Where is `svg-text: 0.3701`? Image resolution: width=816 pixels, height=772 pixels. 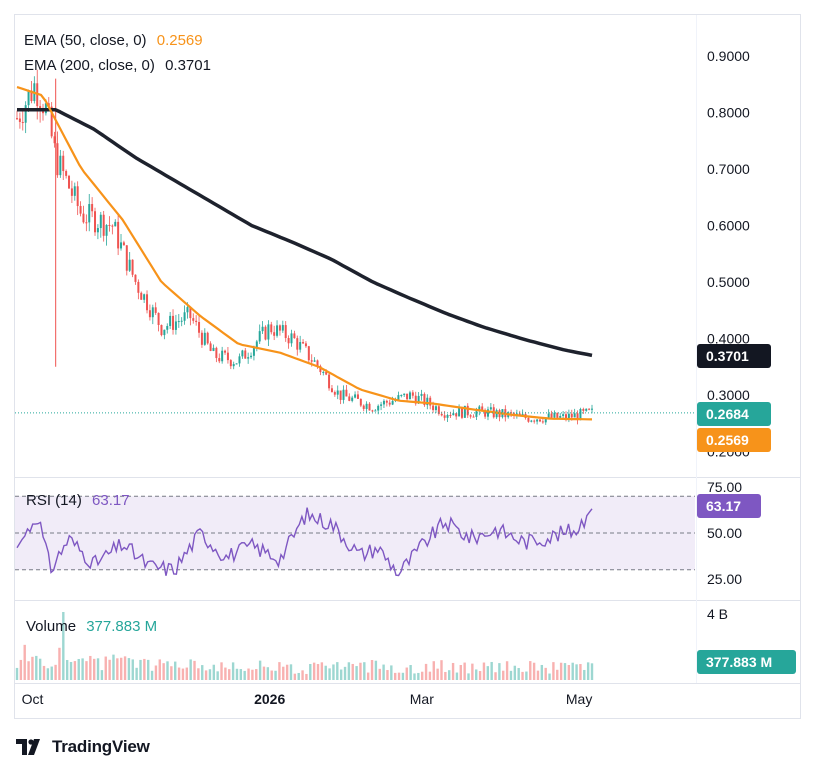
svg-text: 0.3701 is located at coordinates (727, 356).